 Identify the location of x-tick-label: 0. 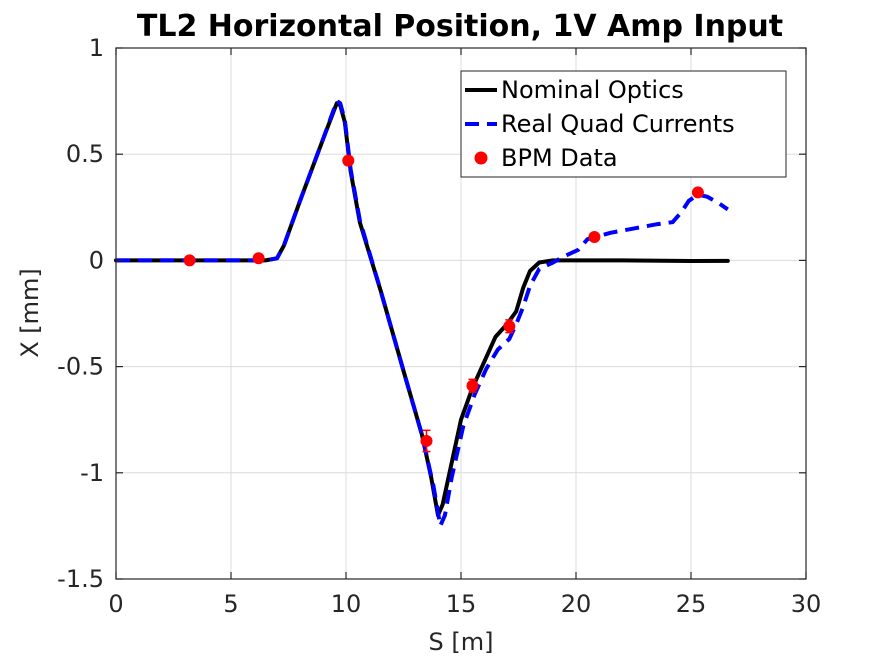
(115, 604).